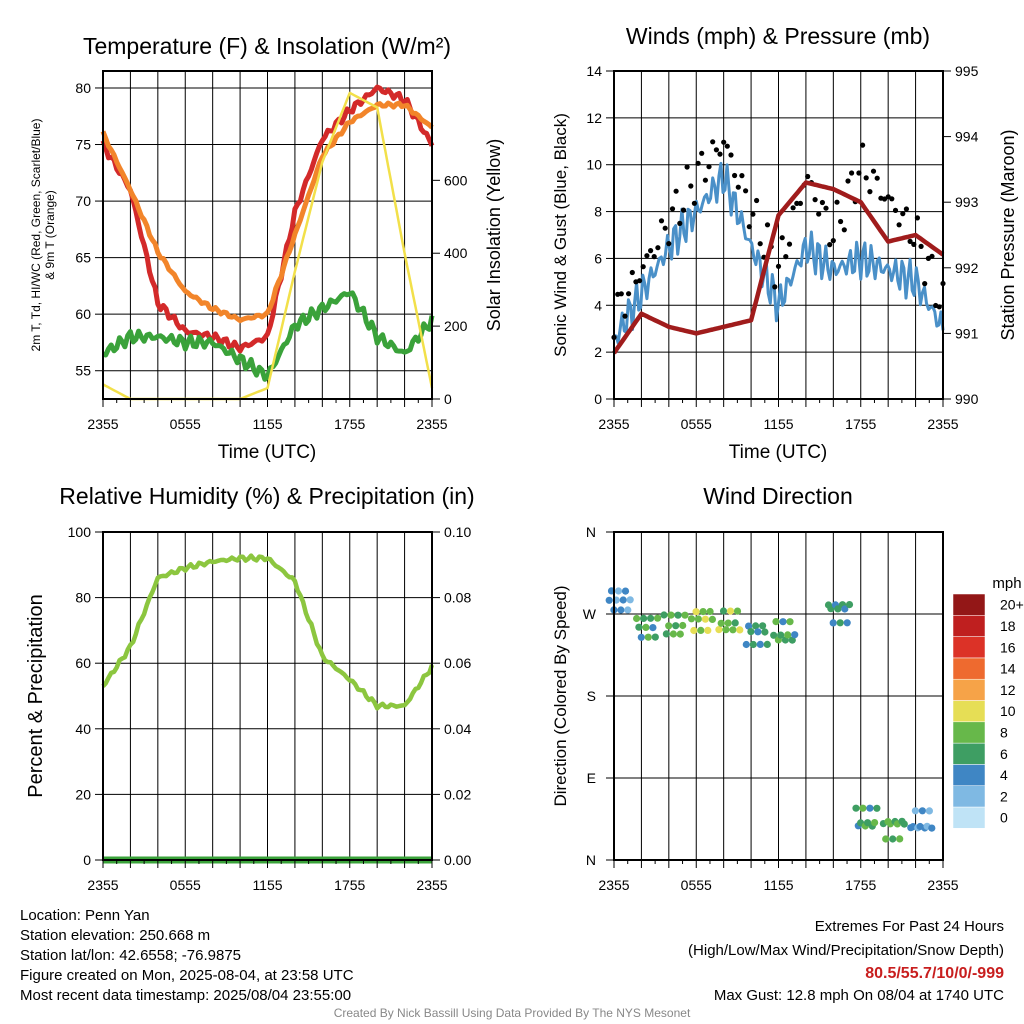  Describe the element at coordinates (102, 885) in the screenshot. I see `time-tick-label: 2355` at that location.